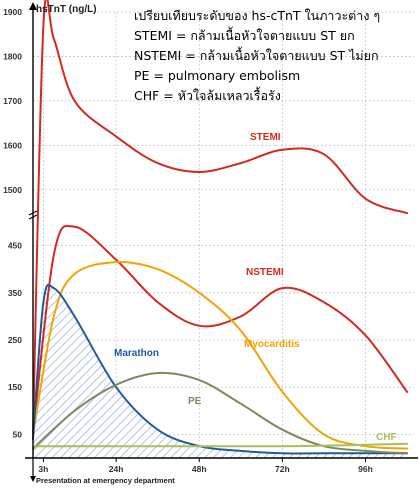  What do you see at coordinates (18, 434) in the screenshot?
I see `y-tick-label: 50` at bounding box center [18, 434].